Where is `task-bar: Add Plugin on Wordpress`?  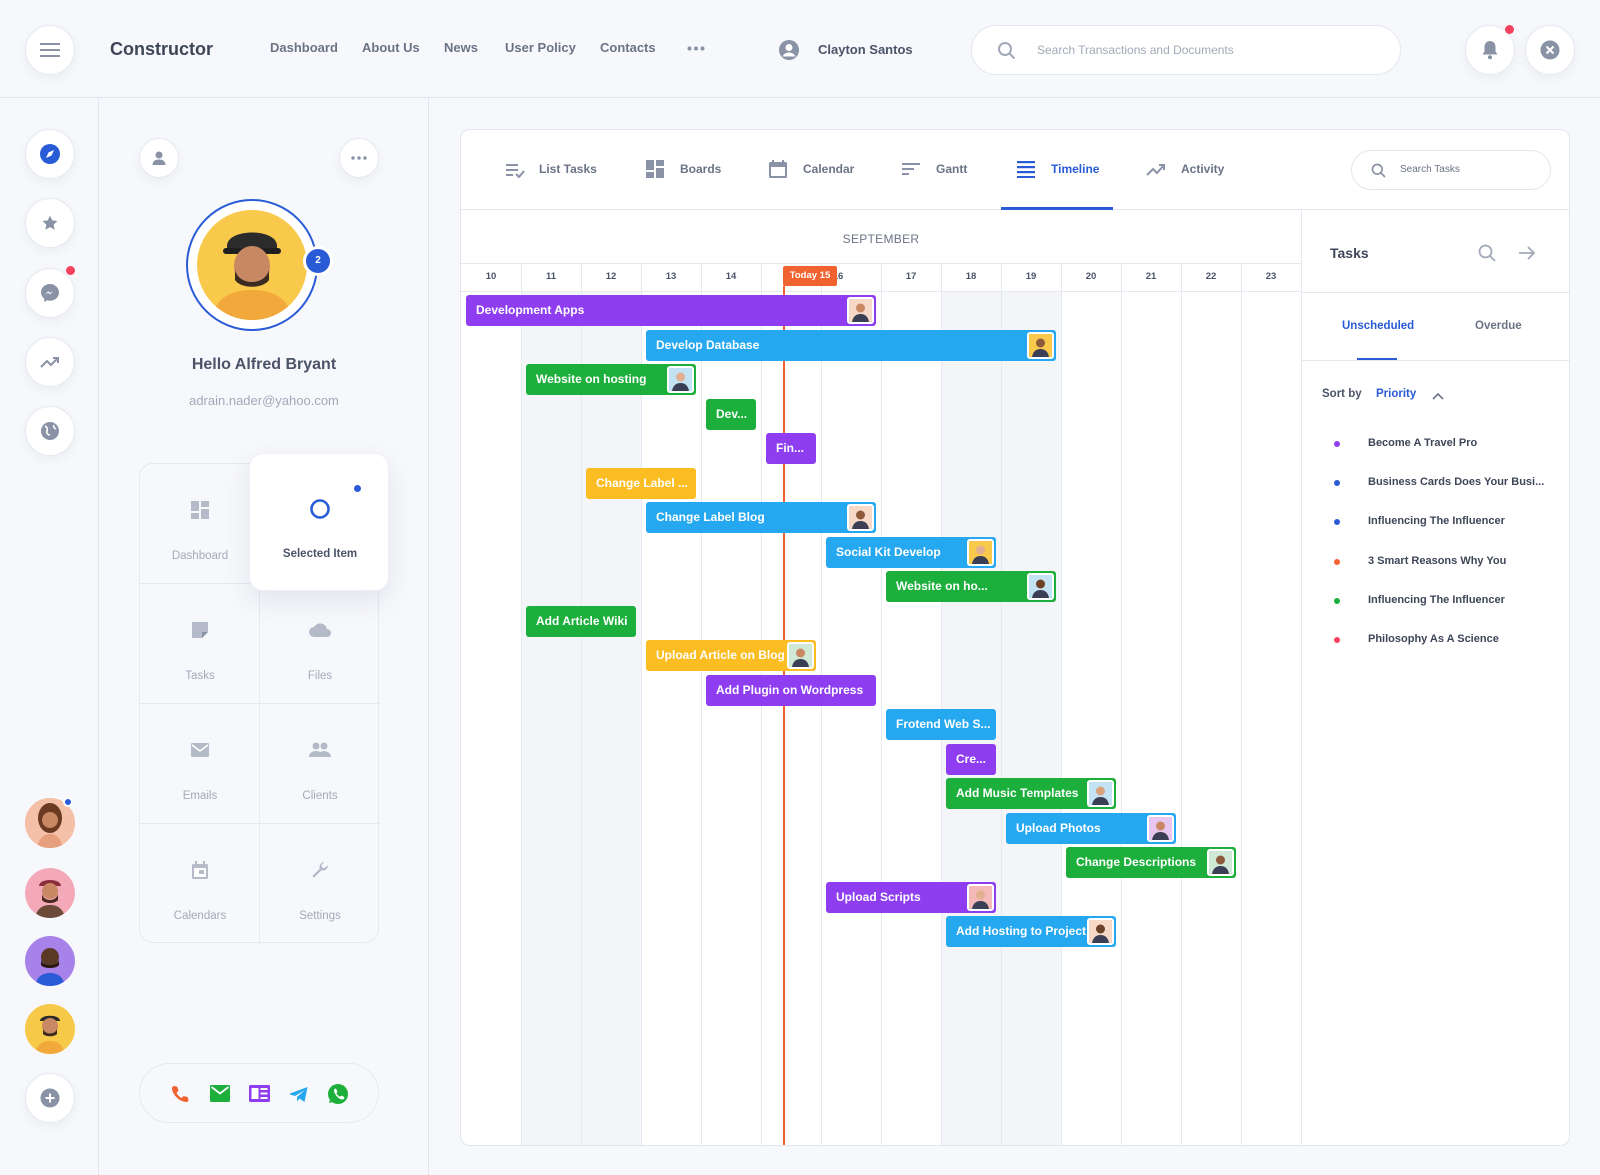
task-bar: Add Plugin on Wordpress is located at coordinates (791, 690).